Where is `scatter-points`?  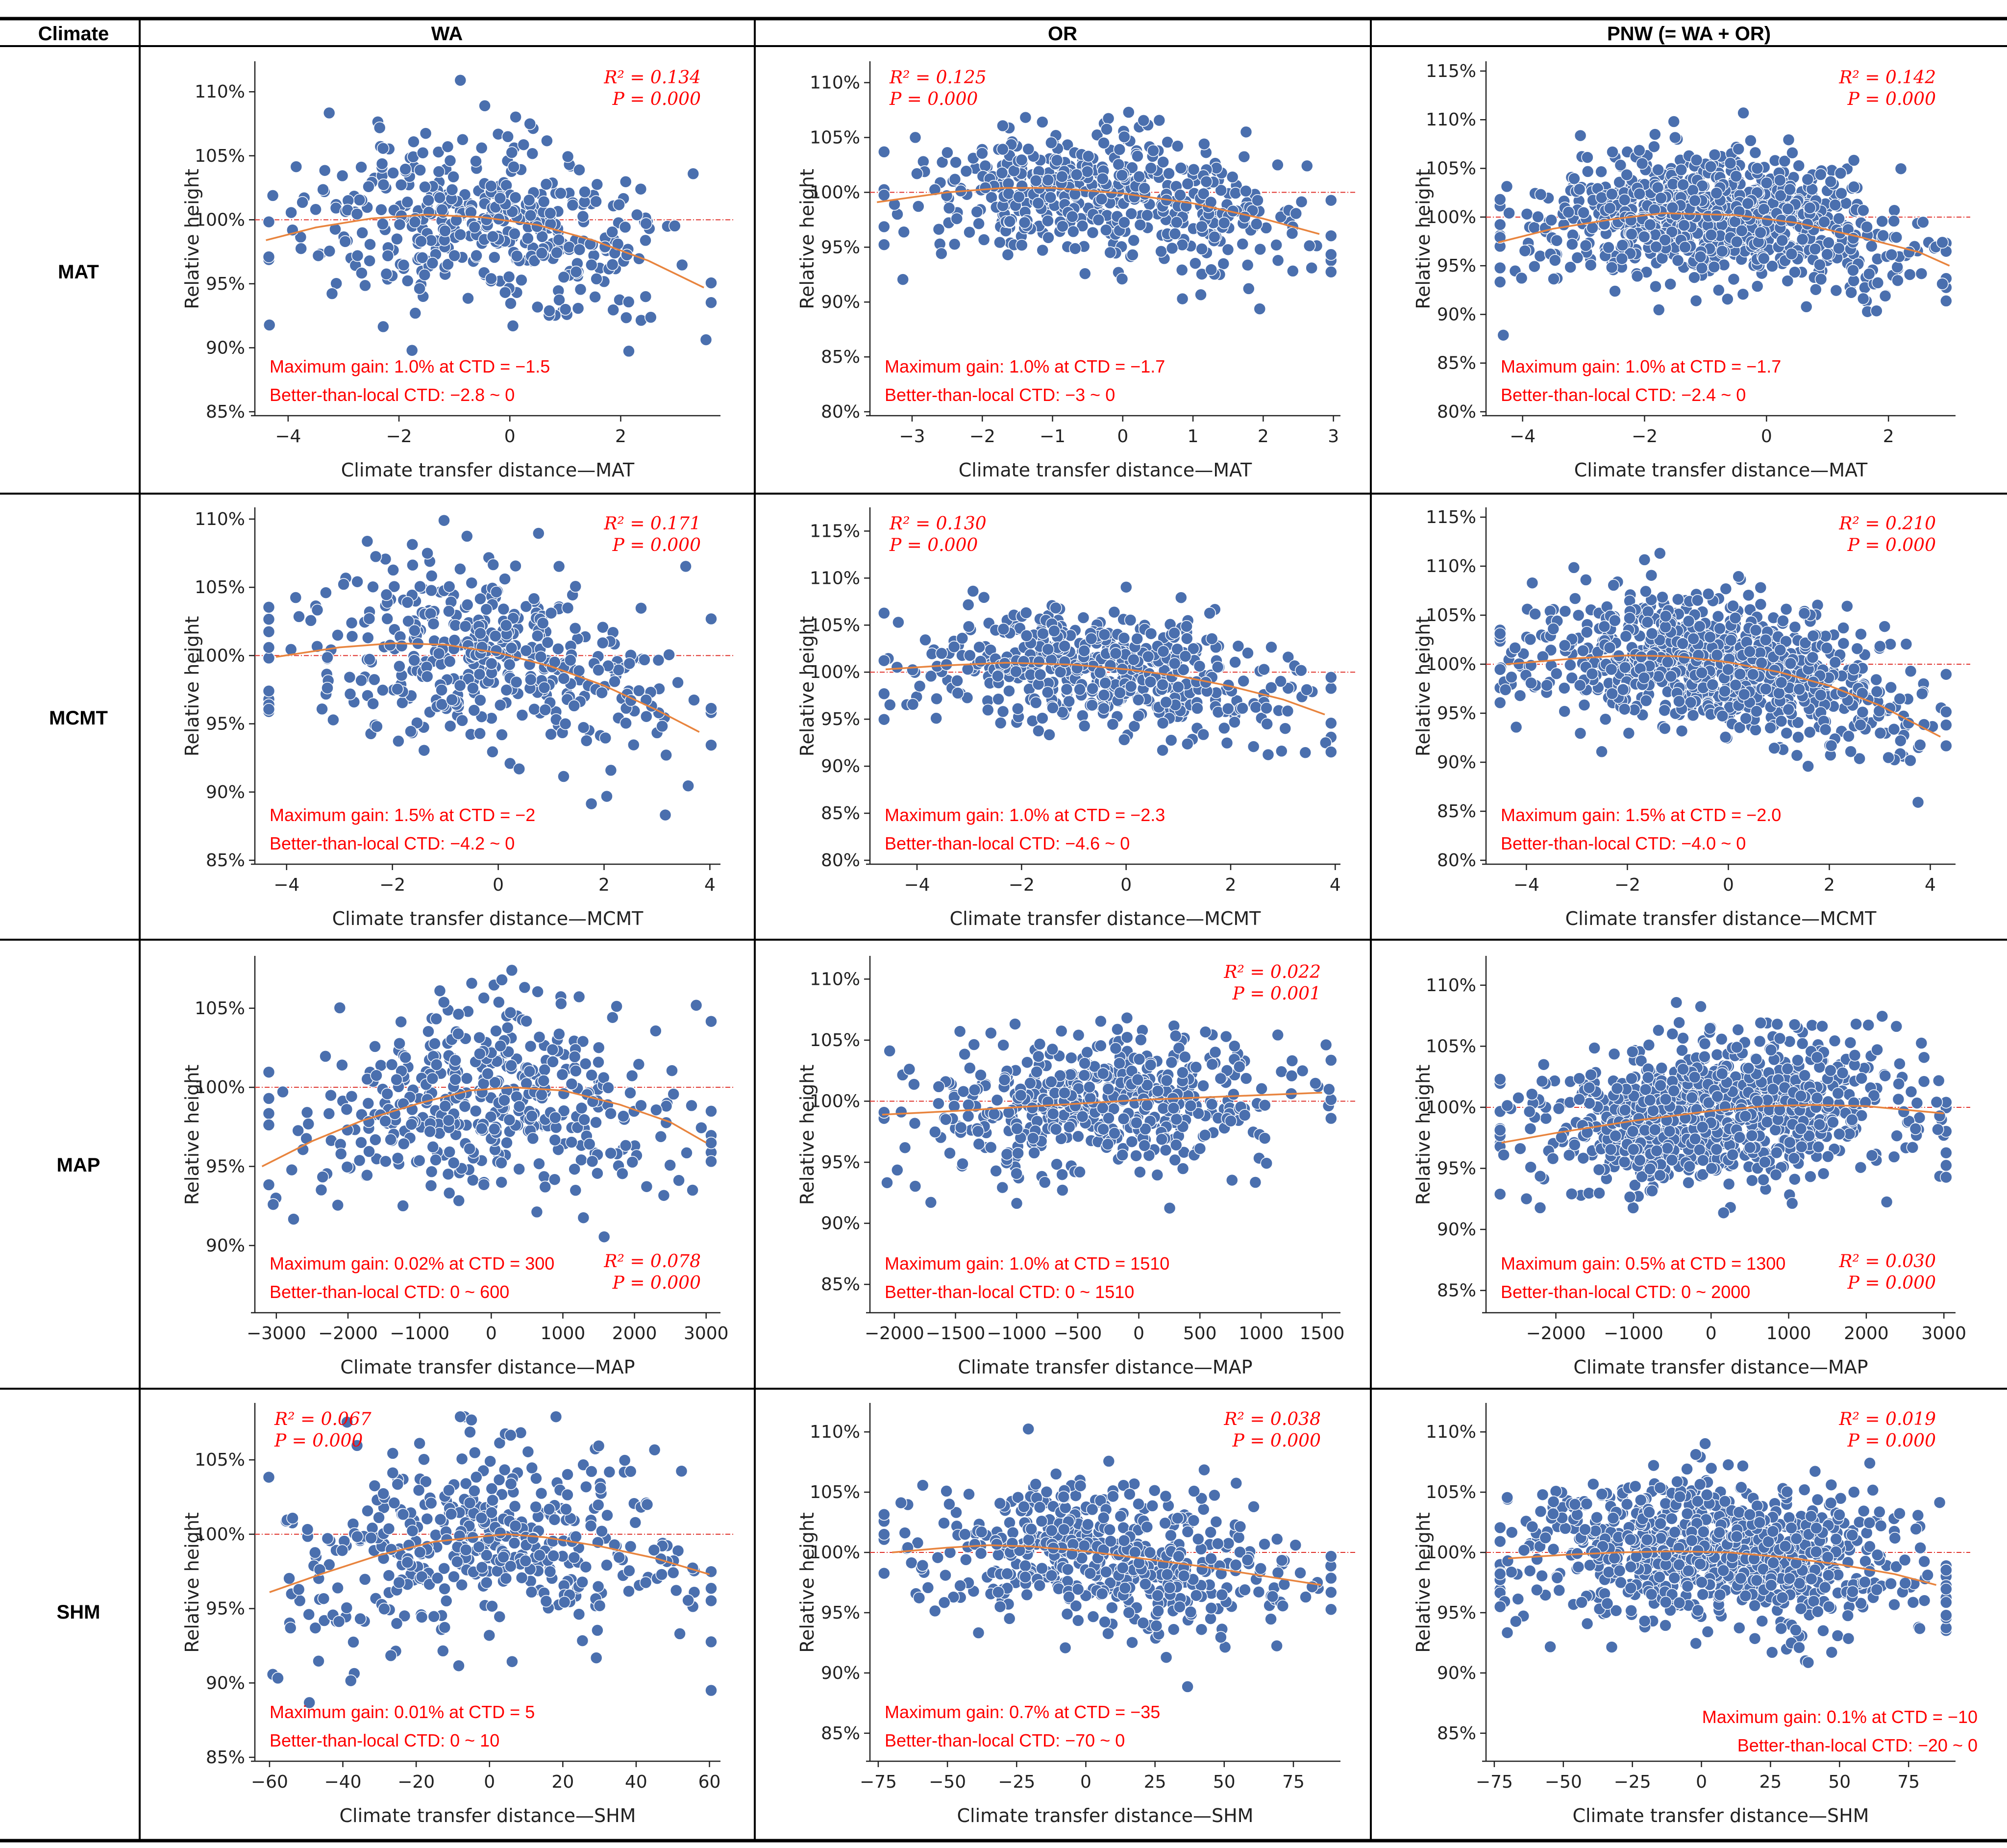 scatter-points is located at coordinates (490, 668).